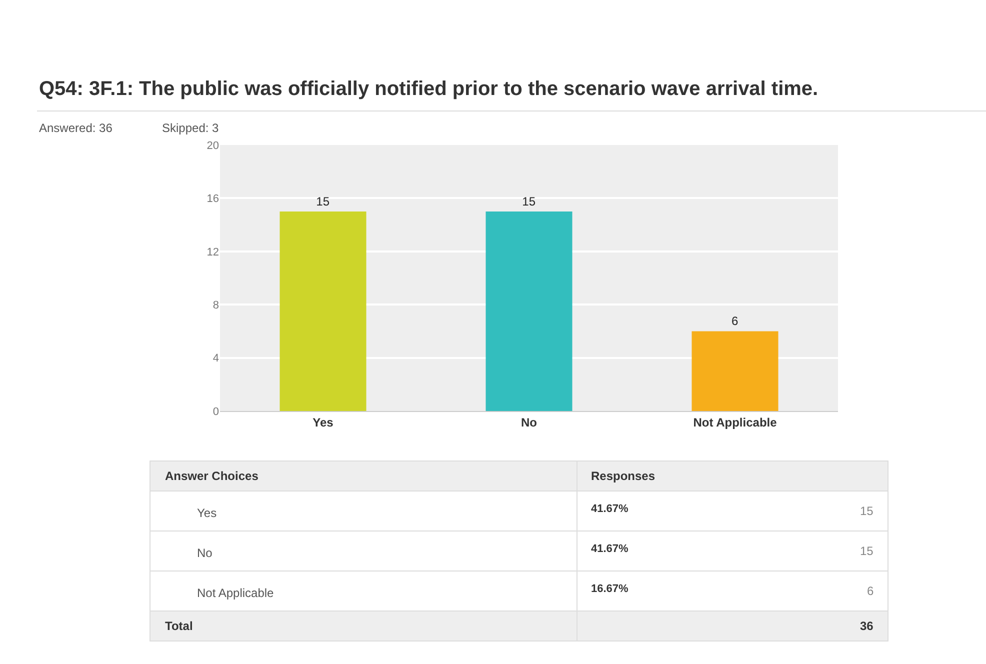 The height and width of the screenshot is (664, 986). Describe the element at coordinates (215, 358) in the screenshot. I see `y-tick-label: 4` at that location.